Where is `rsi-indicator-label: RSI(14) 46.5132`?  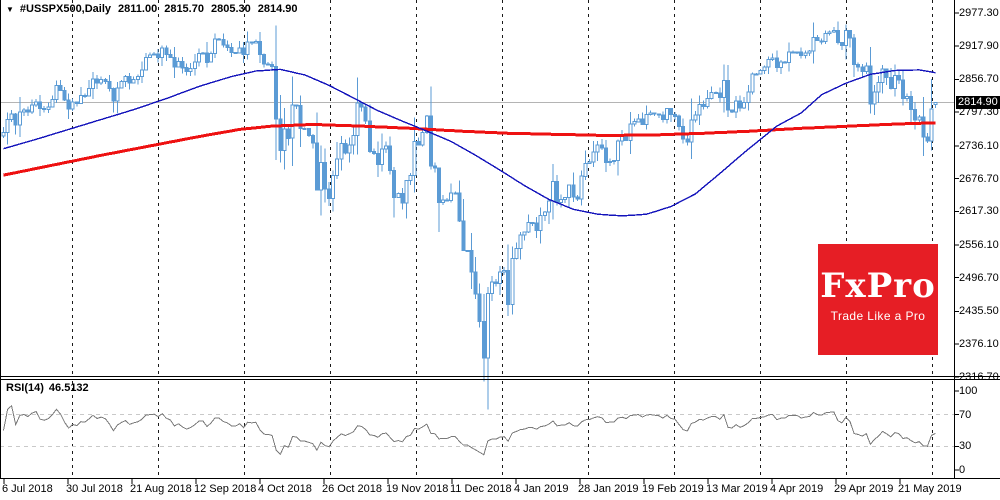
rsi-indicator-label: RSI(14) 46.5132 is located at coordinates (47, 388).